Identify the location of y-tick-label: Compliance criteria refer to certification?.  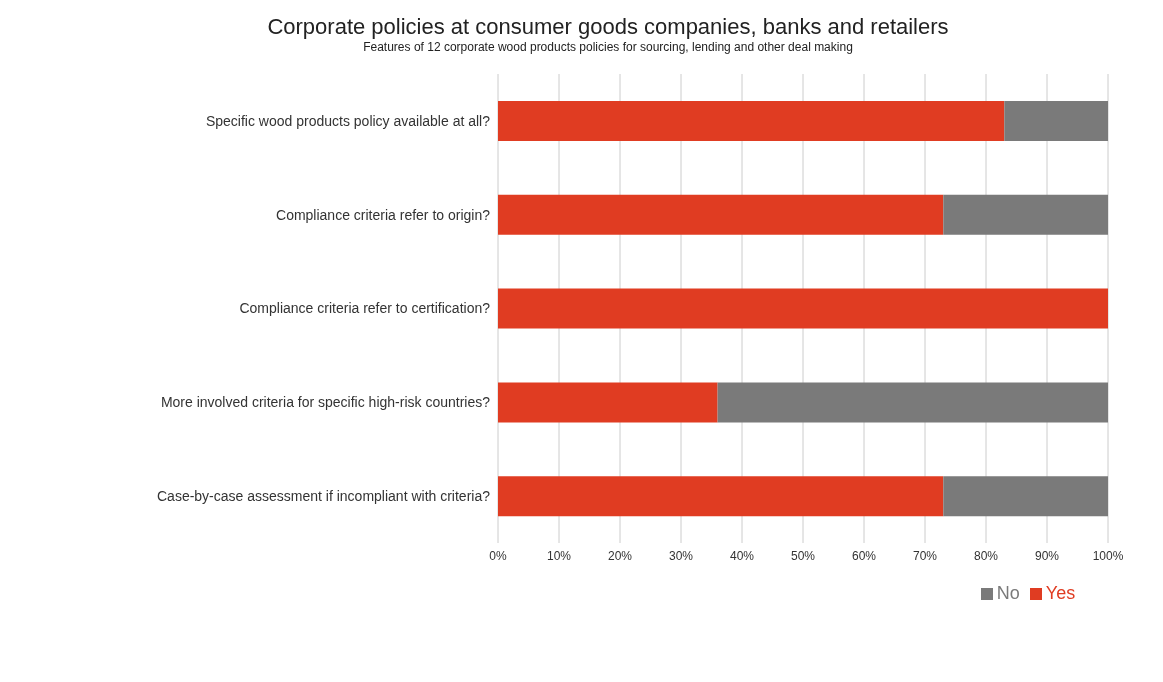
(365, 308).